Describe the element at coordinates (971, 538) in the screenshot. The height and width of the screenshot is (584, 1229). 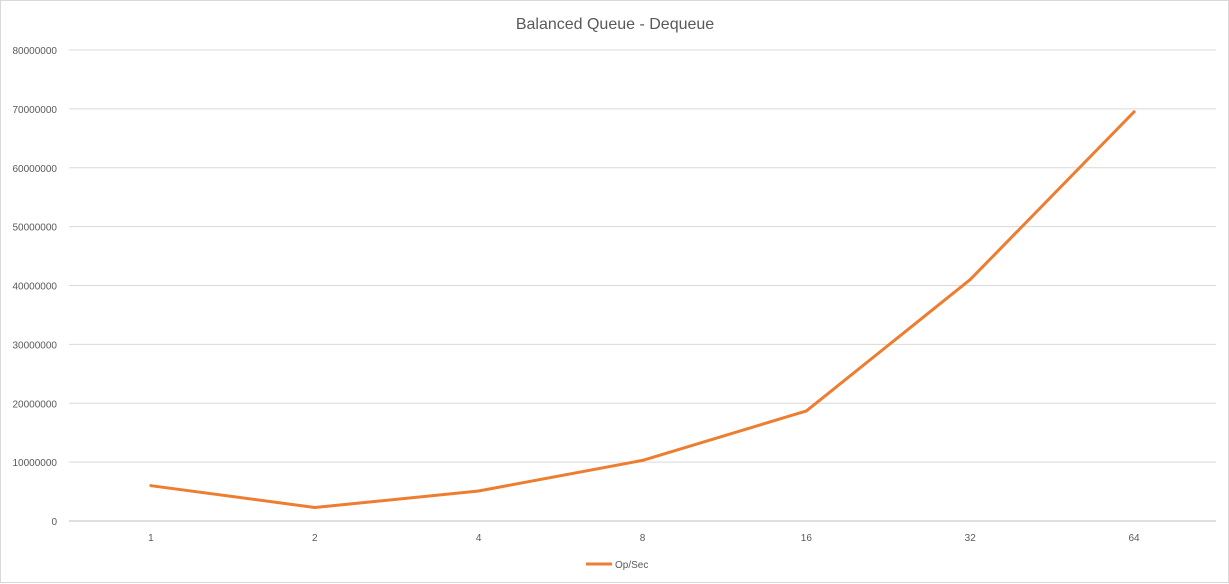
I see `x-tick-label: 32` at that location.